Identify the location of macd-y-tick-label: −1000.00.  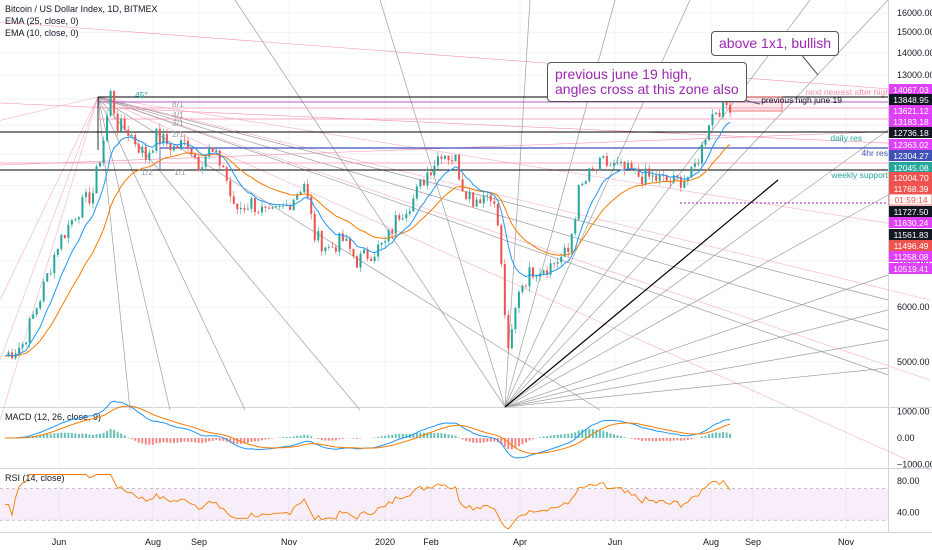
(914, 465).